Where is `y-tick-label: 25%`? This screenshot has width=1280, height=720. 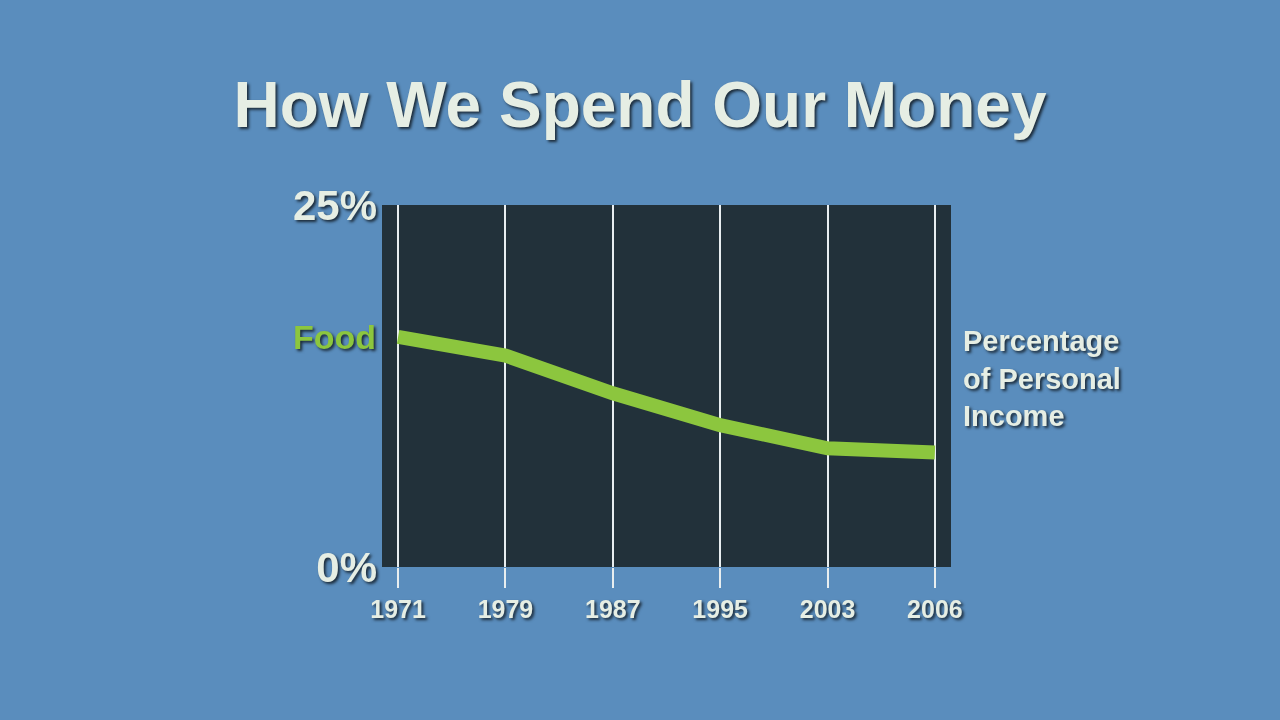 y-tick-label: 25% is located at coordinates (334, 205).